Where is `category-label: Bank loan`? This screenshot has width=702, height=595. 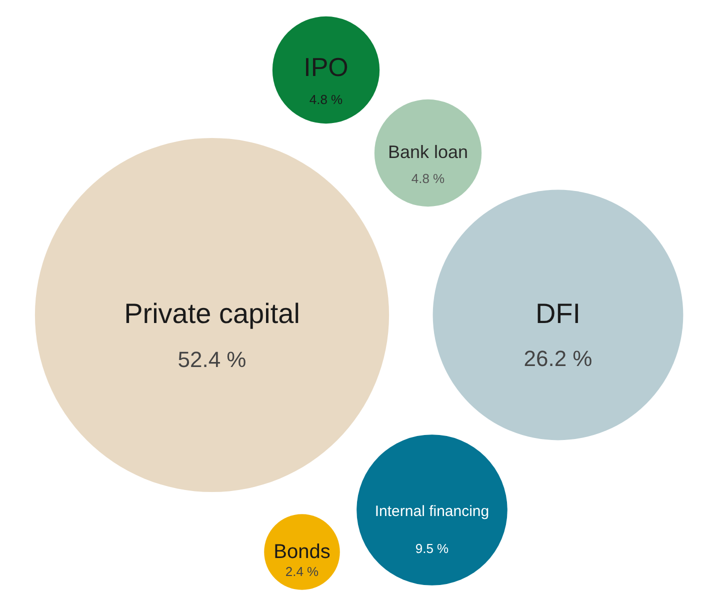
category-label: Bank loan is located at coordinates (428, 152).